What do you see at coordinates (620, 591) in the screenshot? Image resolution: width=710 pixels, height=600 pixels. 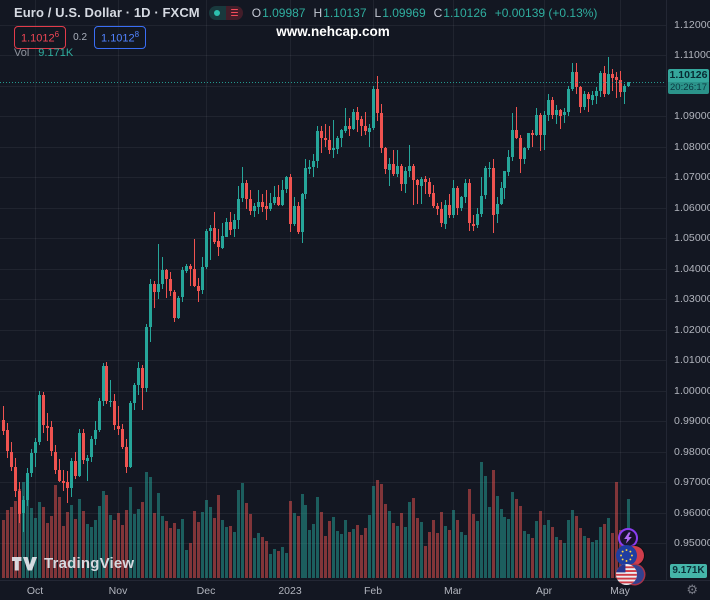 I see `time-axis-label: May` at bounding box center [620, 591].